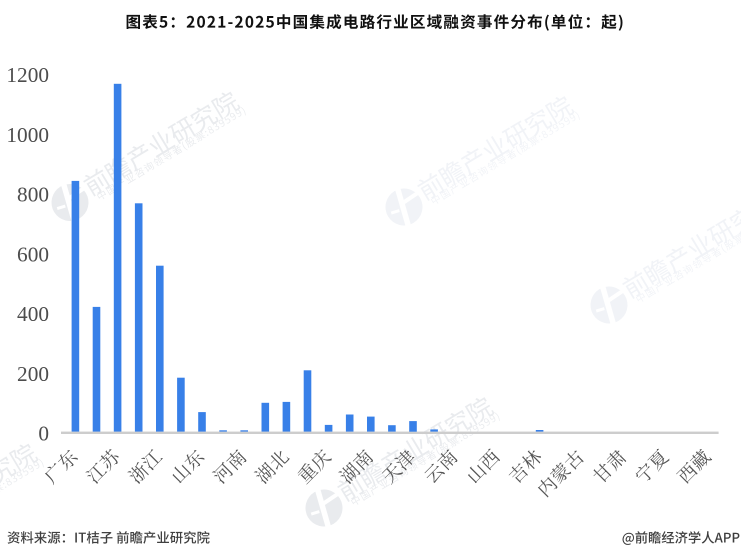 The width and height of the screenshot is (741, 560). What do you see at coordinates (33, 374) in the screenshot?
I see `svg-text: 200` at bounding box center [33, 374].